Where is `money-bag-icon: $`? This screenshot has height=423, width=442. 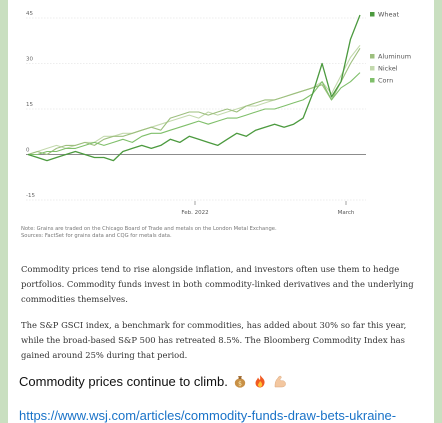 money-bag-icon: $ is located at coordinates (240, 382).